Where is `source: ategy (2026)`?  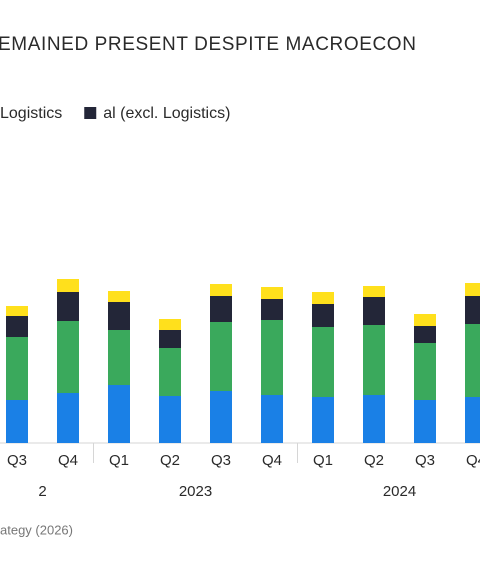 source: ategy (2026) is located at coordinates (36, 529).